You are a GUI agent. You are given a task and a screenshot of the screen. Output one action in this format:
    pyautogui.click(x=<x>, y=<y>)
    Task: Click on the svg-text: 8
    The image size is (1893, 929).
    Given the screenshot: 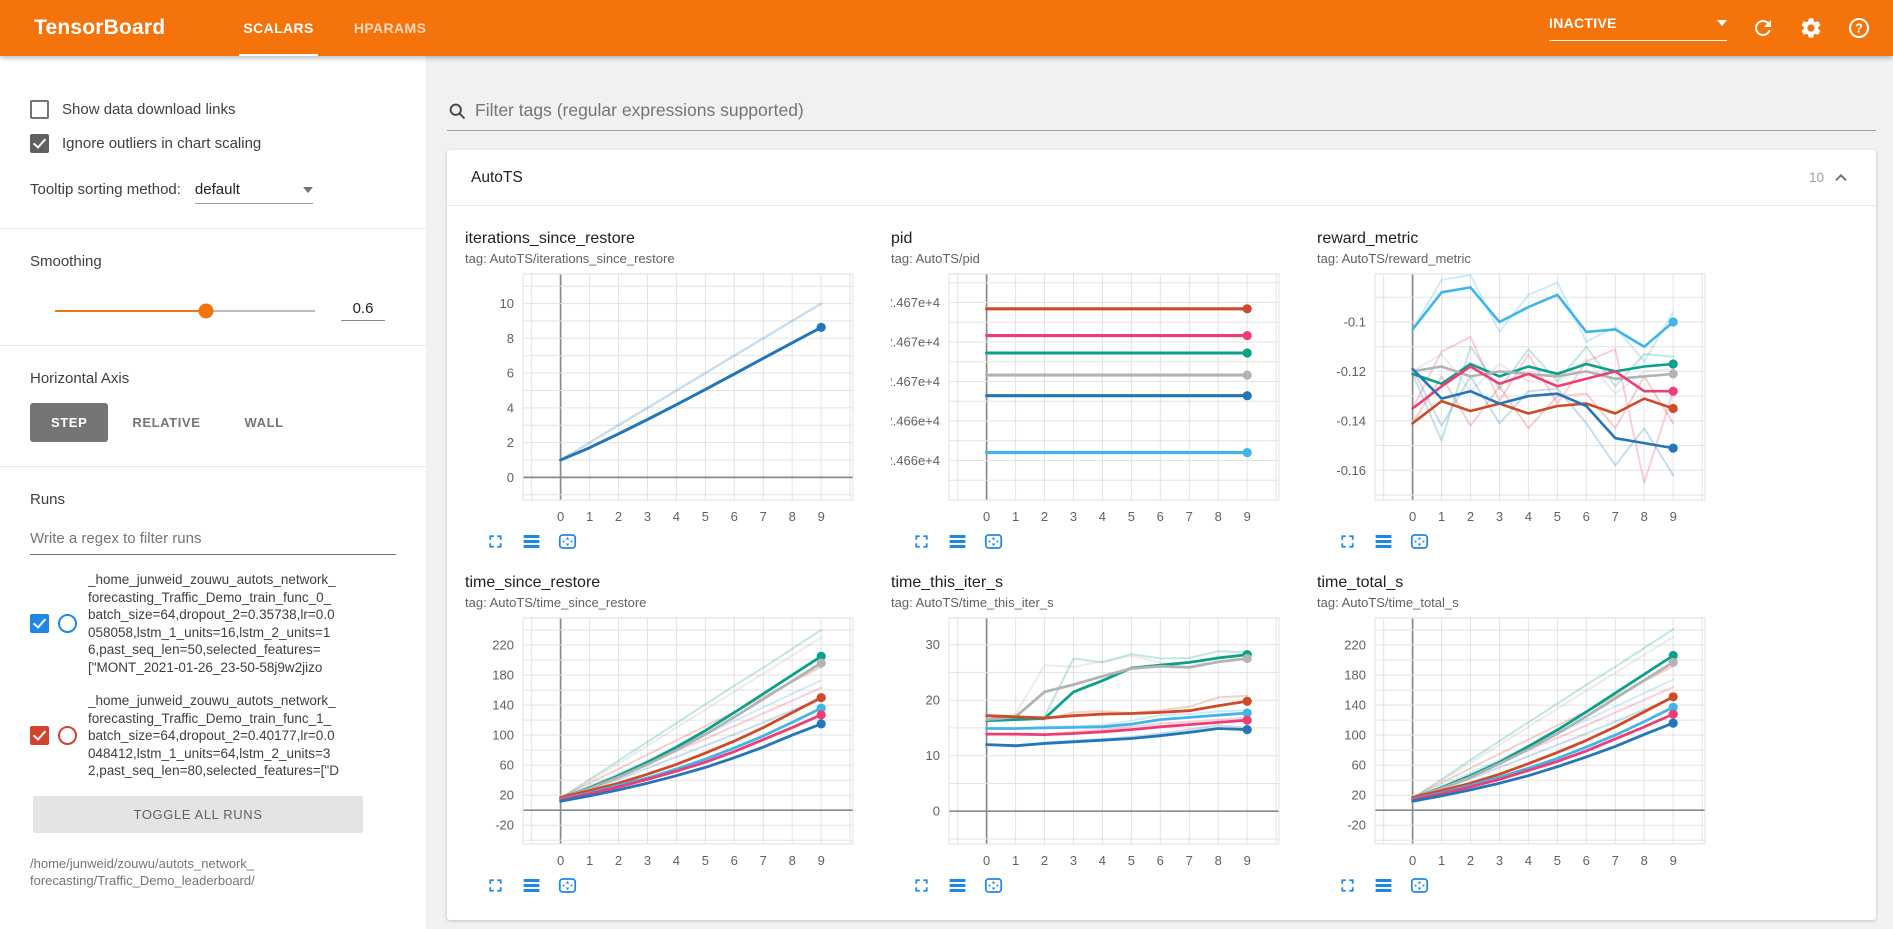 What is the action you would take?
    pyautogui.click(x=1644, y=860)
    